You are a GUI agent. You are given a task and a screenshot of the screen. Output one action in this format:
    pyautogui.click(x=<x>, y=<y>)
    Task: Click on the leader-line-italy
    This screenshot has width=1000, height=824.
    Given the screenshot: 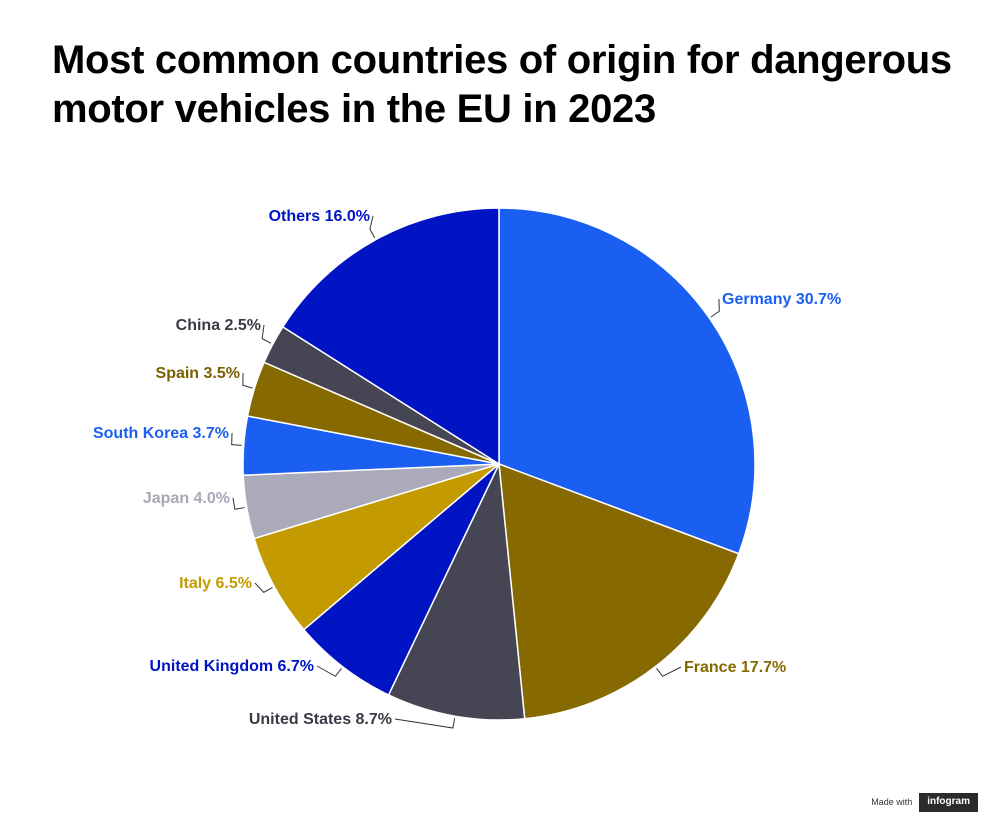 What is the action you would take?
    pyautogui.click(x=263, y=587)
    